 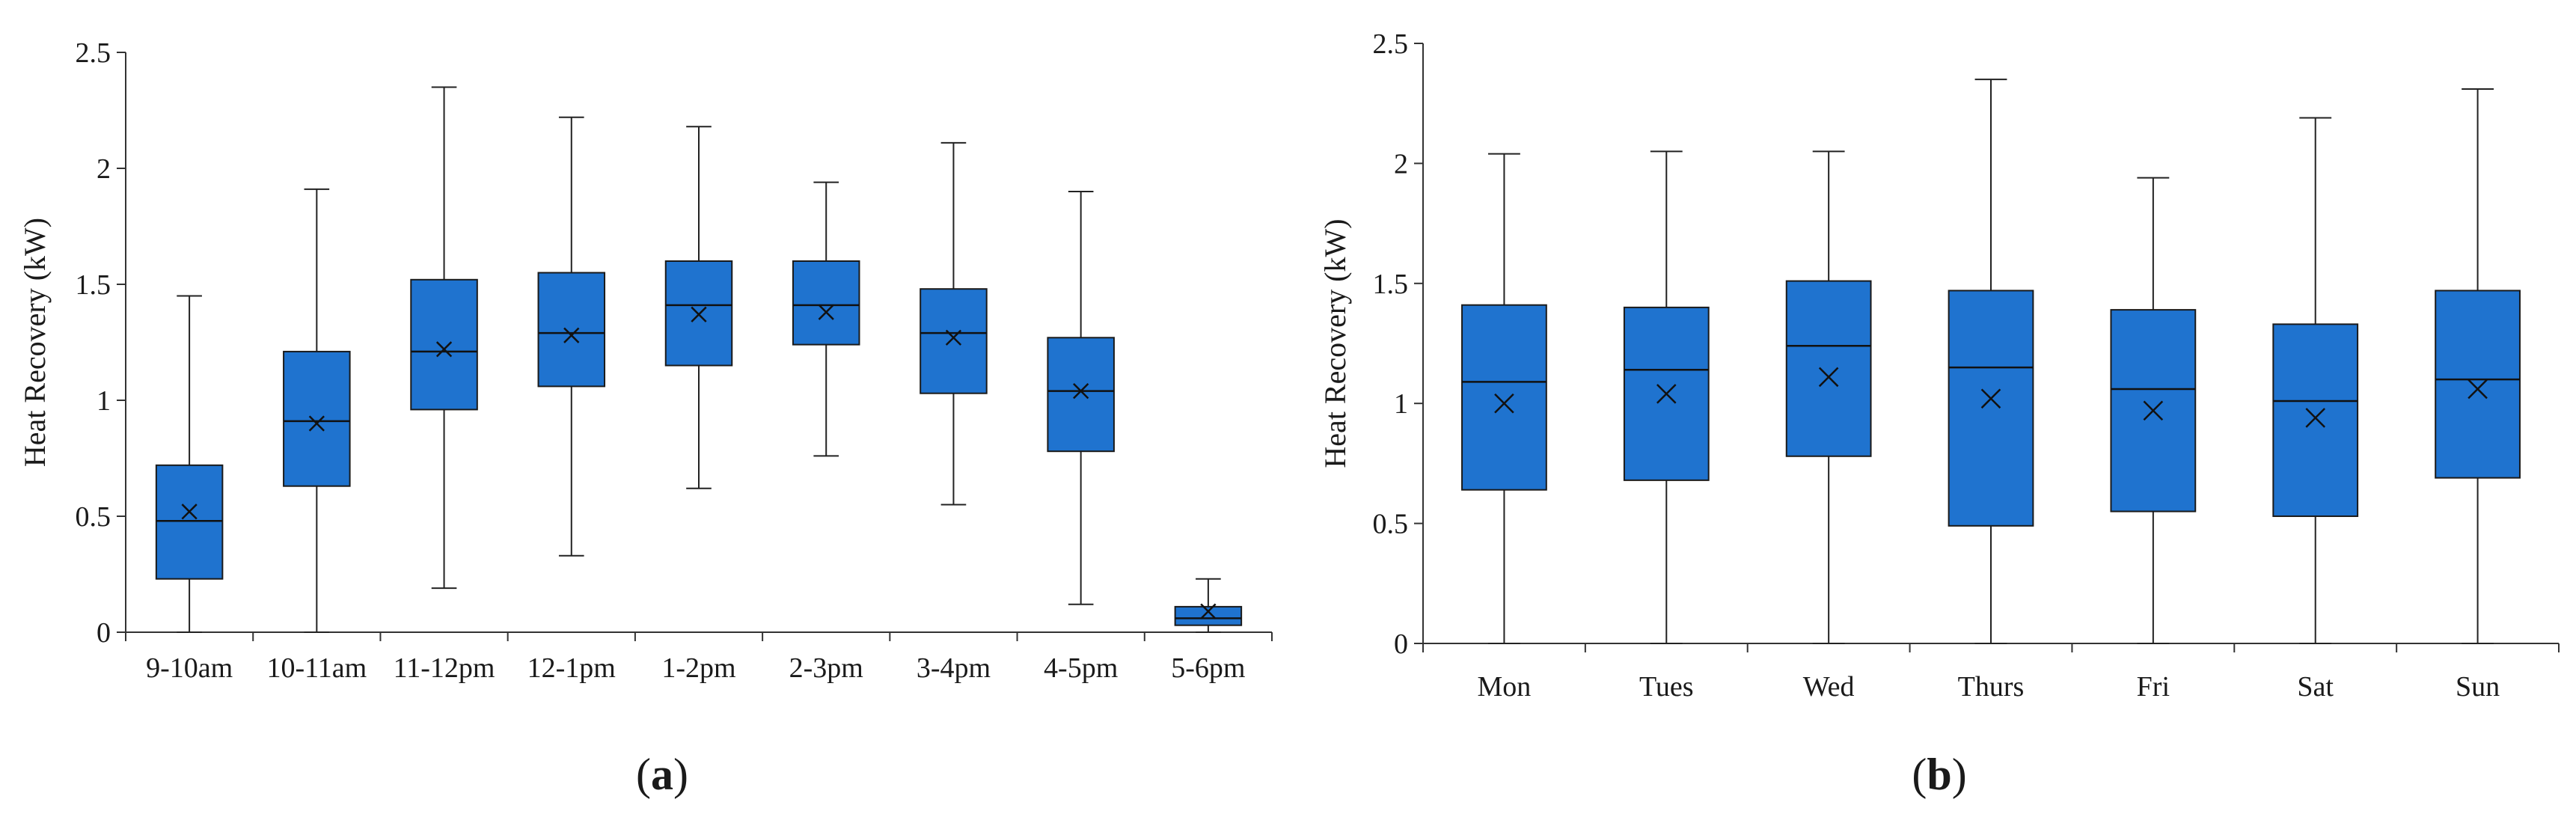 I want to click on x-tick-label: 5-6pm, so click(x=1208, y=668).